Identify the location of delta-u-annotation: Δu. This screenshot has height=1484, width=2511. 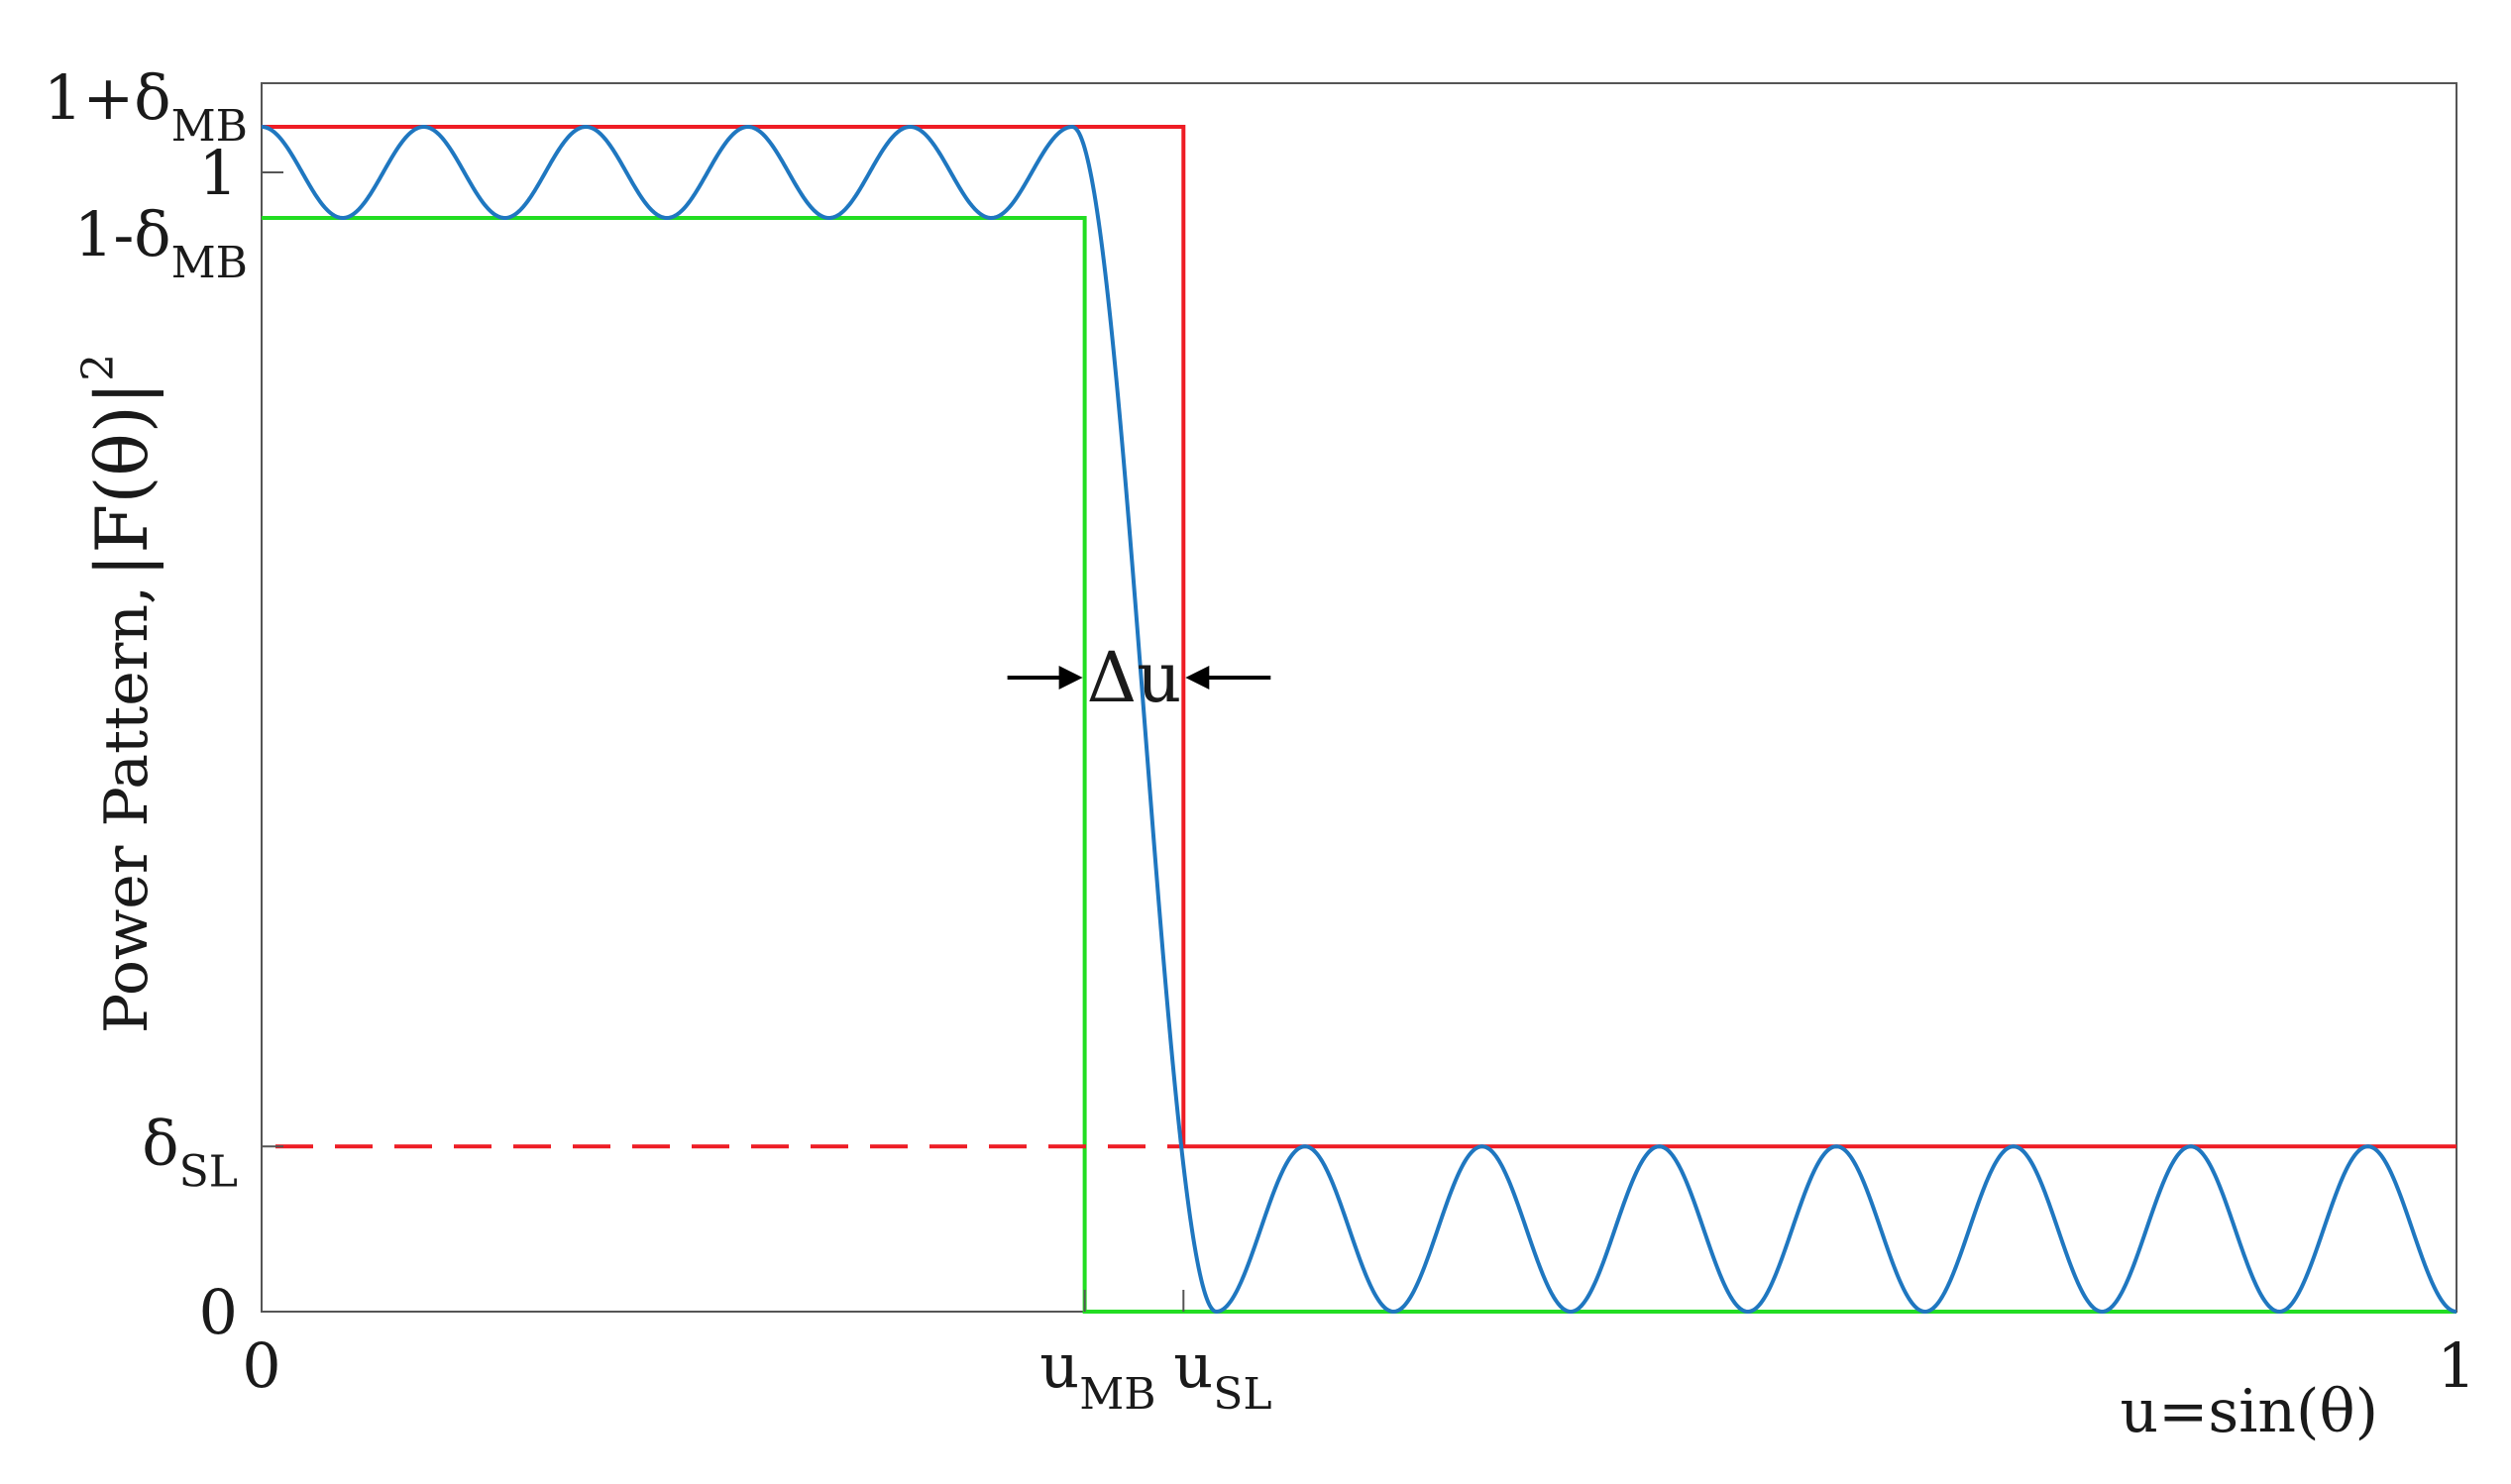
(1139, 678).